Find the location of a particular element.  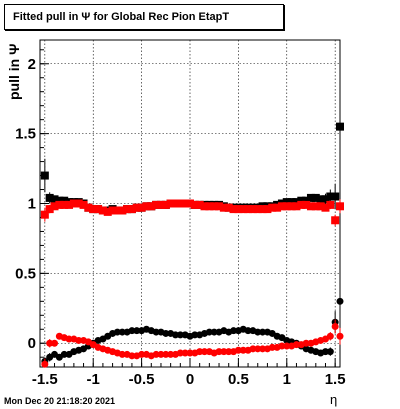

x-tick-label: -1.5 is located at coordinates (45, 379).